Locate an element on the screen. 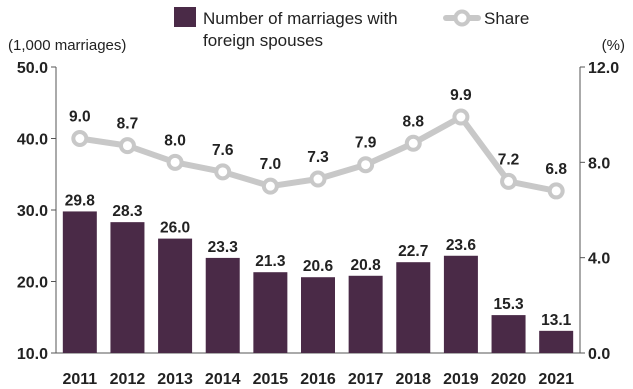 Image resolution: width=633 pixels, height=389 pixels. left-tick-label: 20.0 is located at coordinates (32, 283).